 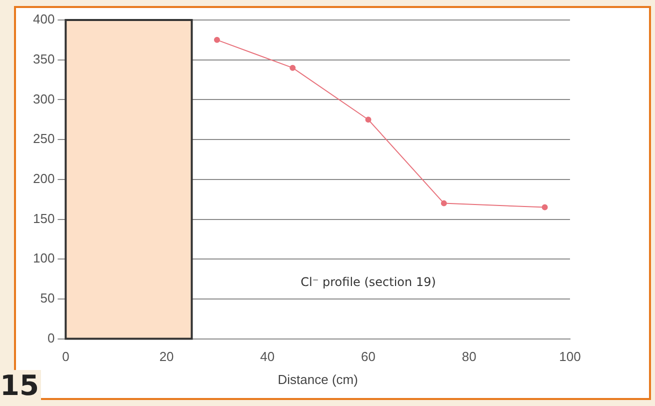 What do you see at coordinates (66, 356) in the screenshot?
I see `x-tick-label: 0` at bounding box center [66, 356].